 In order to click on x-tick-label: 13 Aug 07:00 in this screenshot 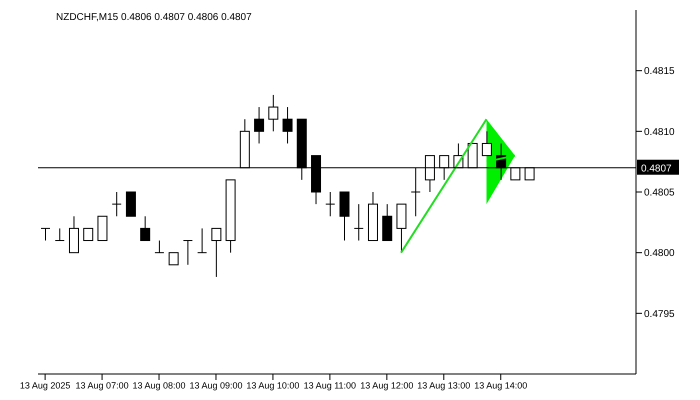, I will do `click(102, 385)`.